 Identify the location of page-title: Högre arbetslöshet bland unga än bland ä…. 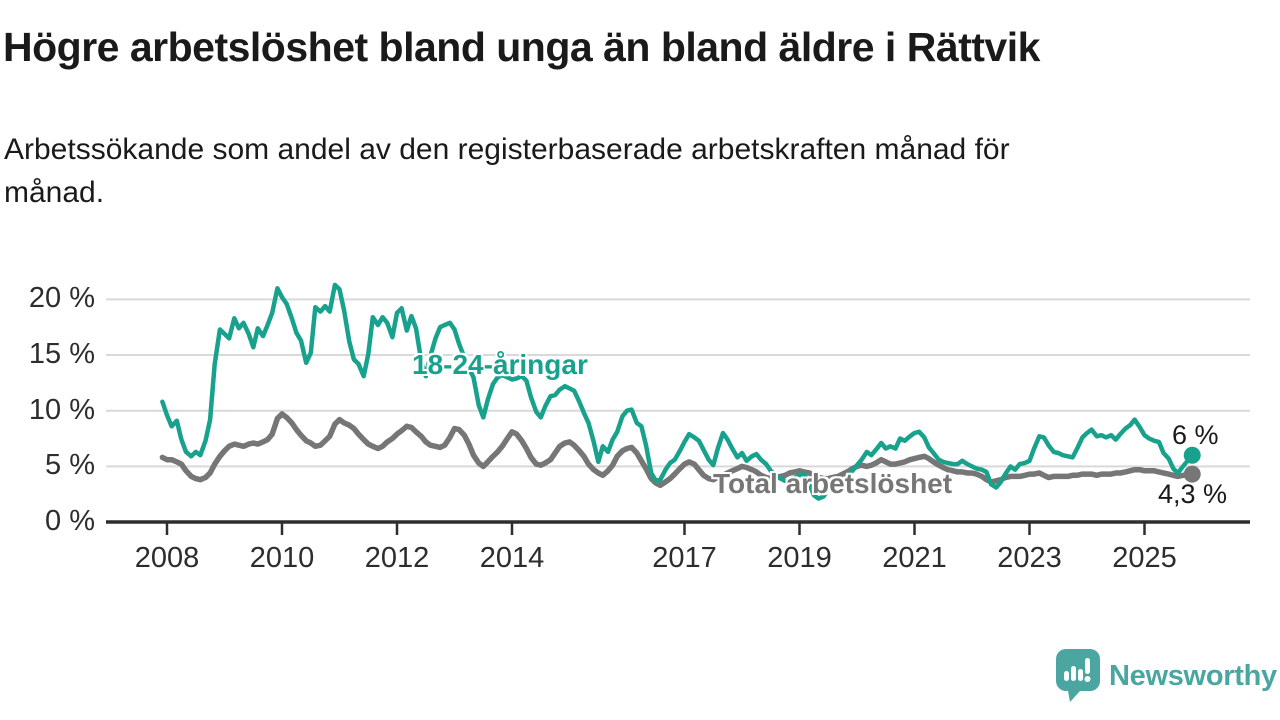
(521, 47).